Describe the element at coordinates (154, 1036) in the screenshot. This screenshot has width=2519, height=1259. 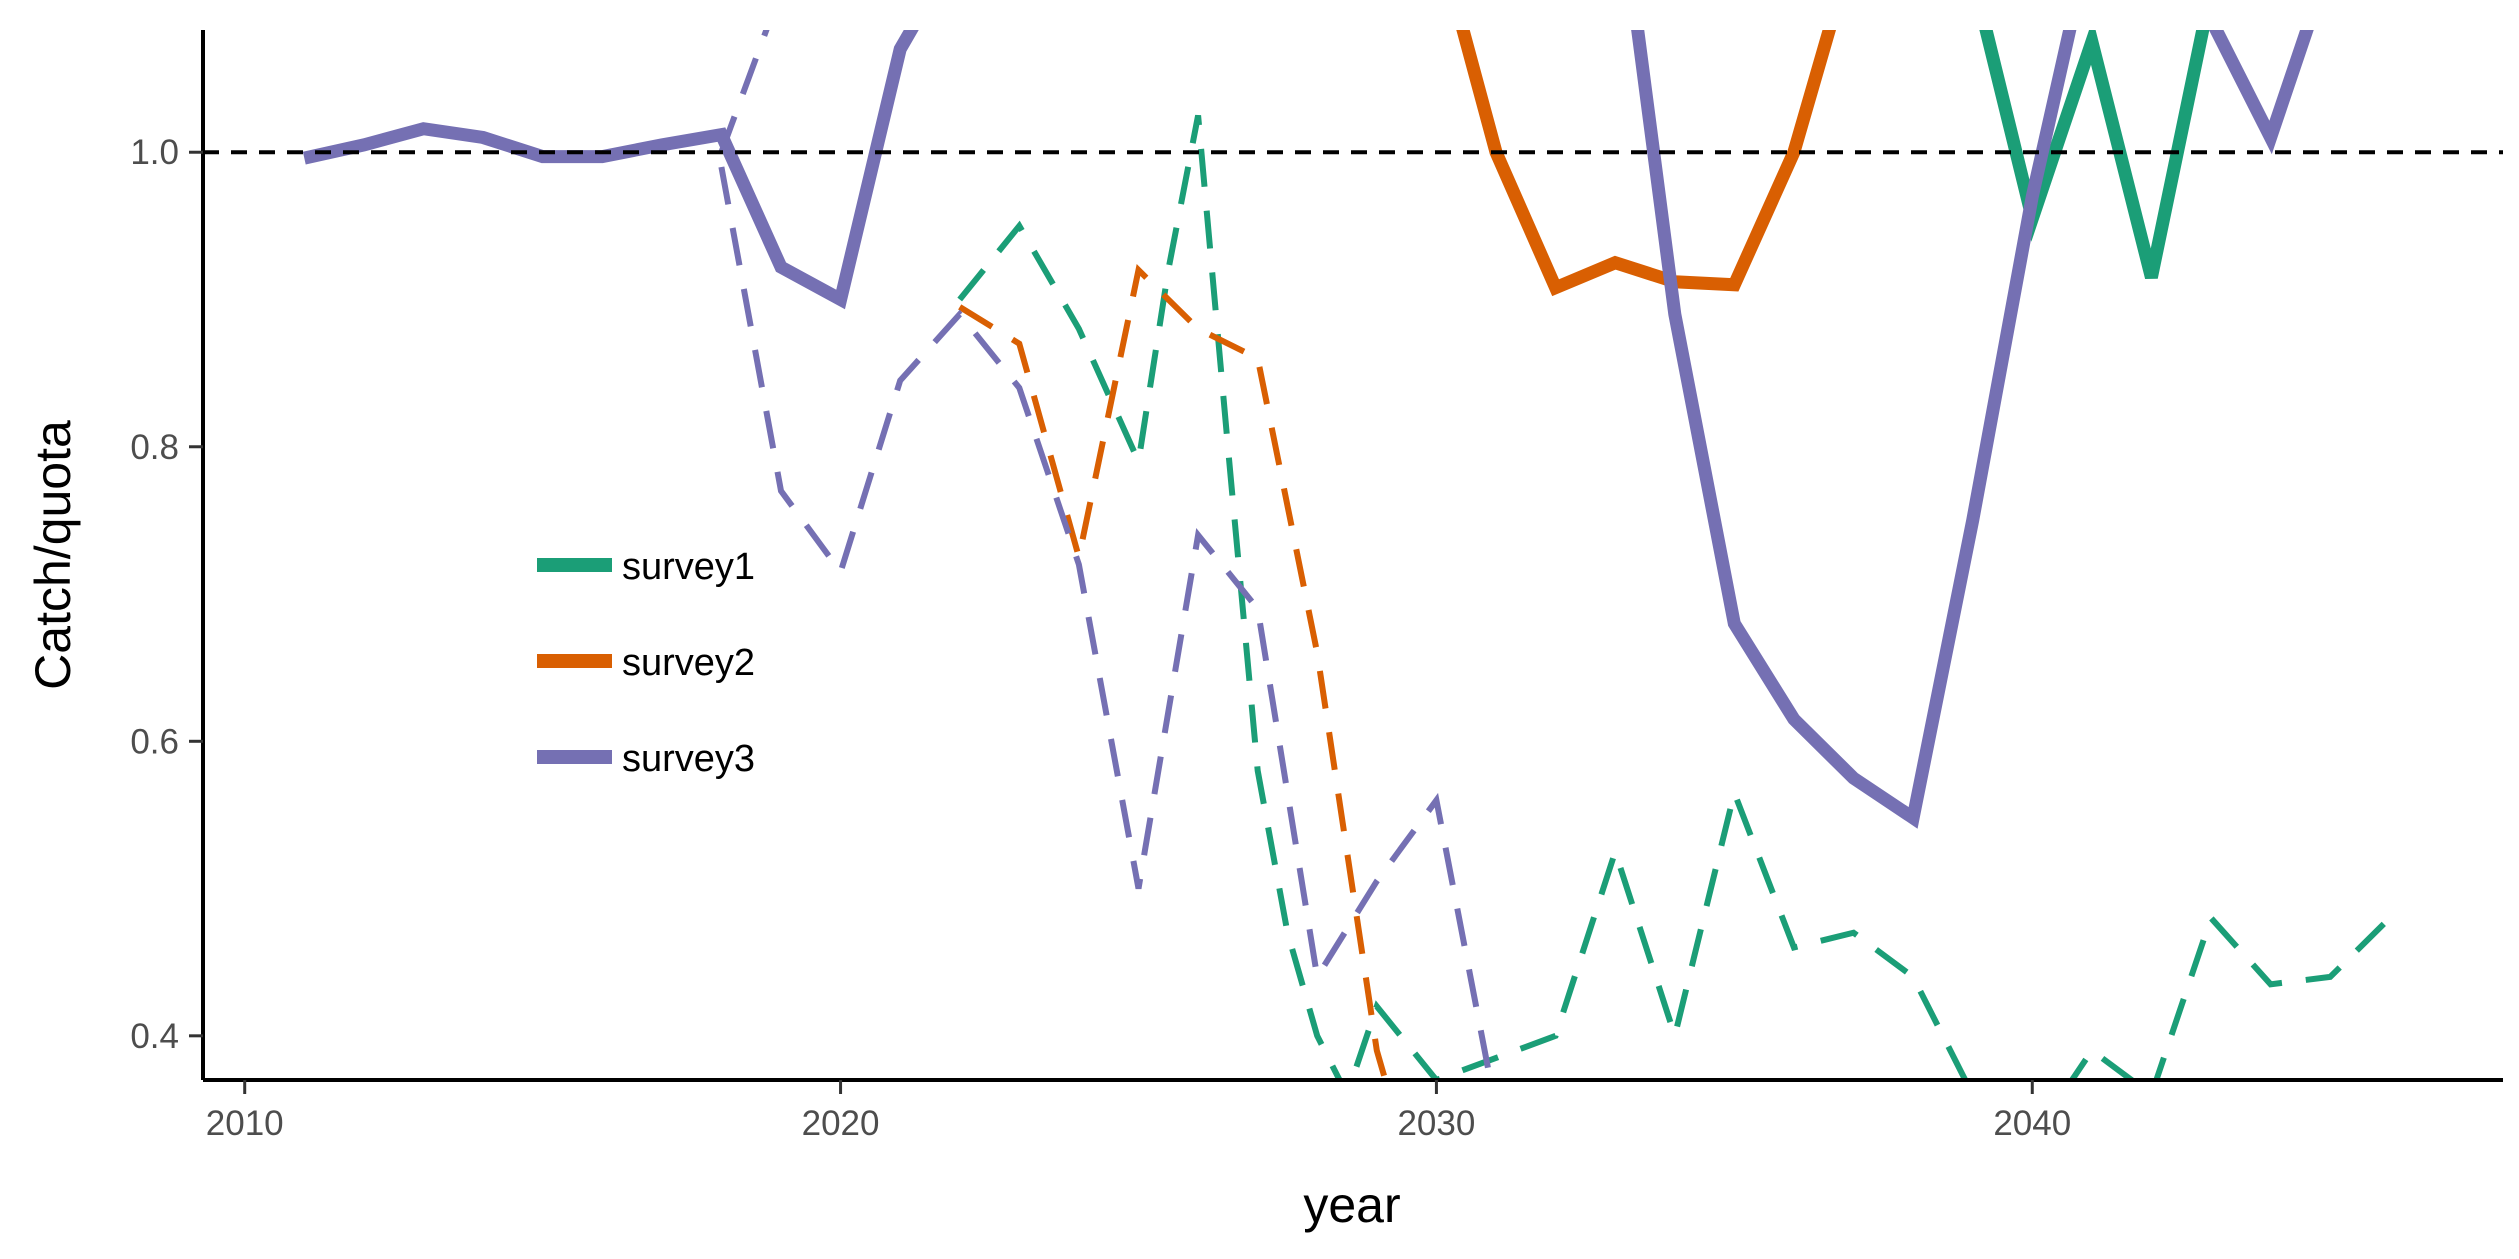
I see `y-tick-label: 0.4` at that location.